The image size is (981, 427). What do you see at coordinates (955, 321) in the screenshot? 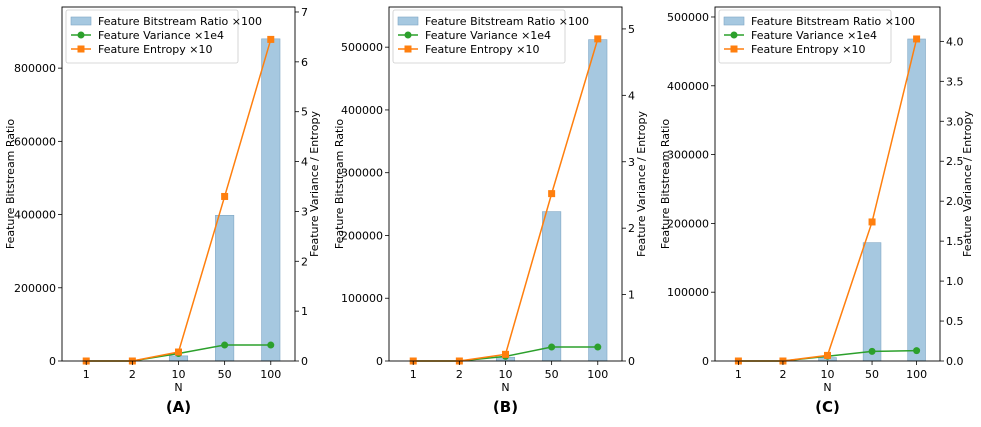
I see `y-right-tick-label: 0.5` at bounding box center [955, 321].